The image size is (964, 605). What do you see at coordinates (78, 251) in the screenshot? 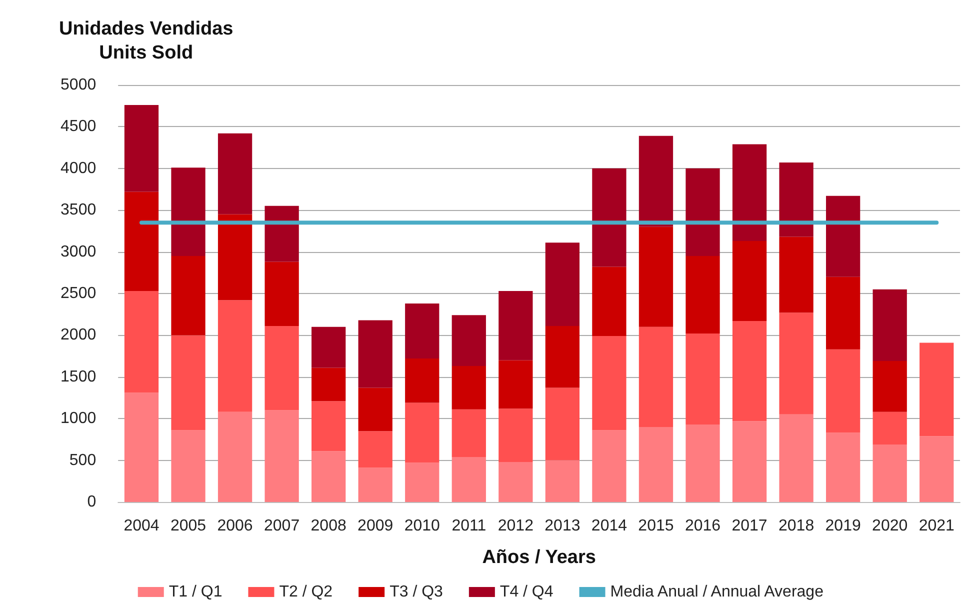
I see `y-tick-label: 3000` at bounding box center [78, 251].